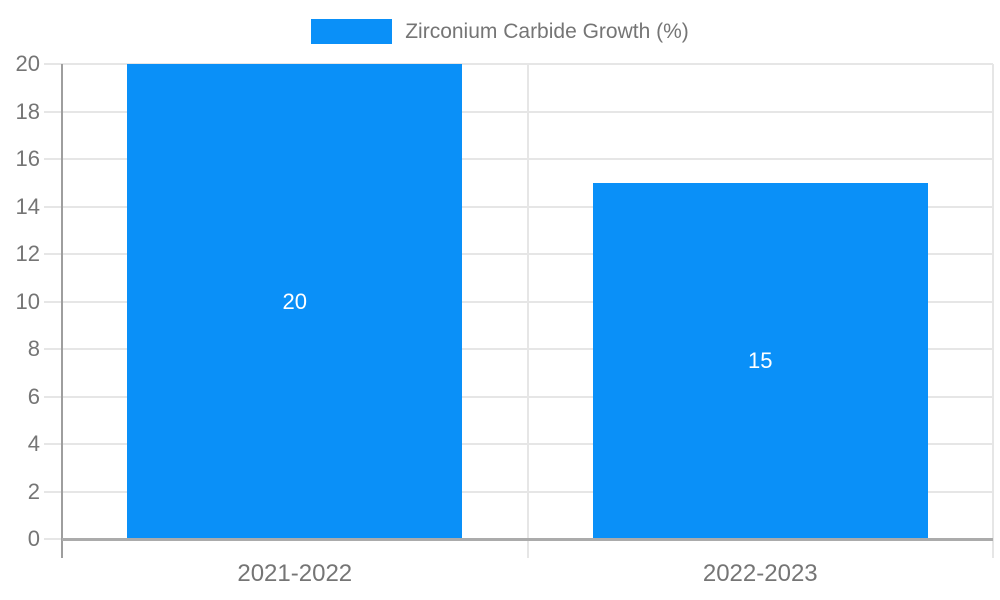 This screenshot has height=600, width=1000. I want to click on y-tick-label: 18, so click(27, 111).